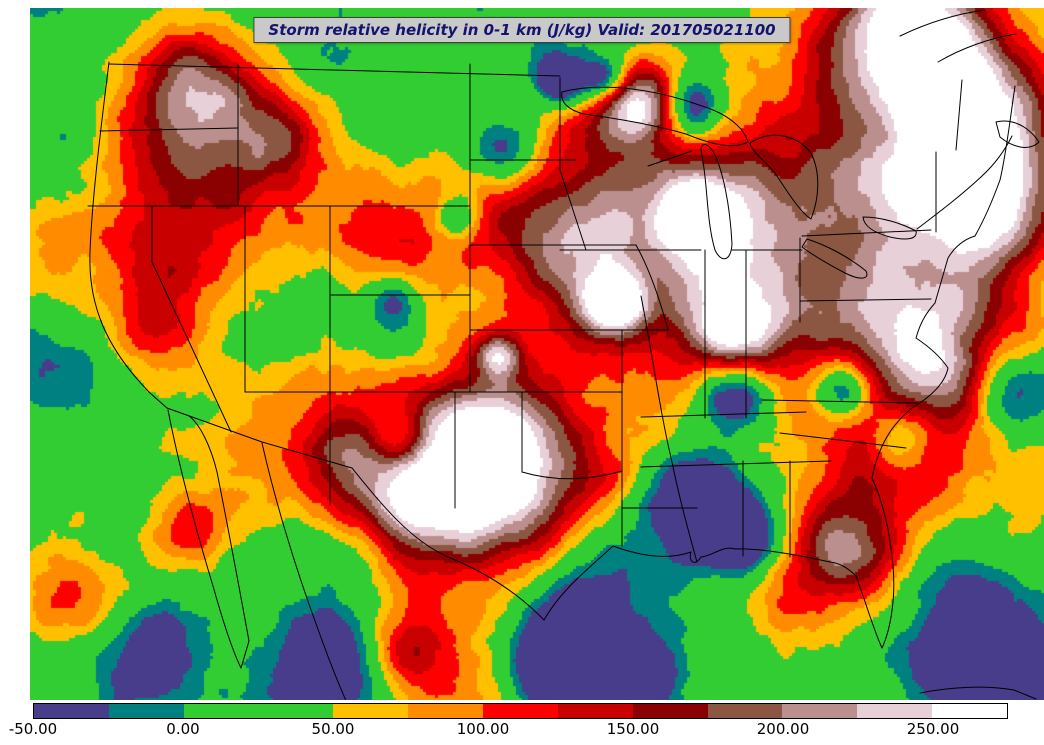 This screenshot has height=745, width=1044. I want to click on colorbar, so click(520, 711).